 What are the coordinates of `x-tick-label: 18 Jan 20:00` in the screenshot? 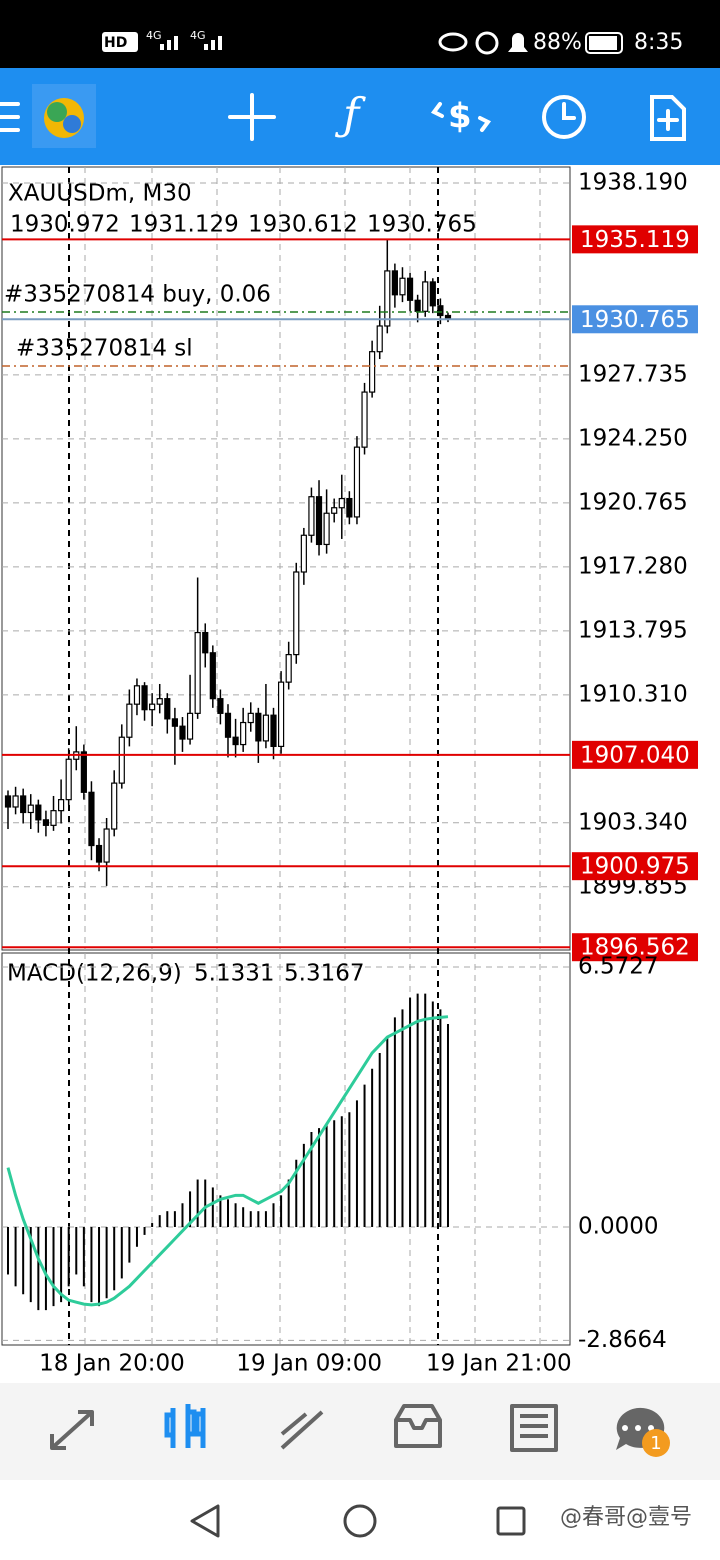 It's located at (112, 1364).